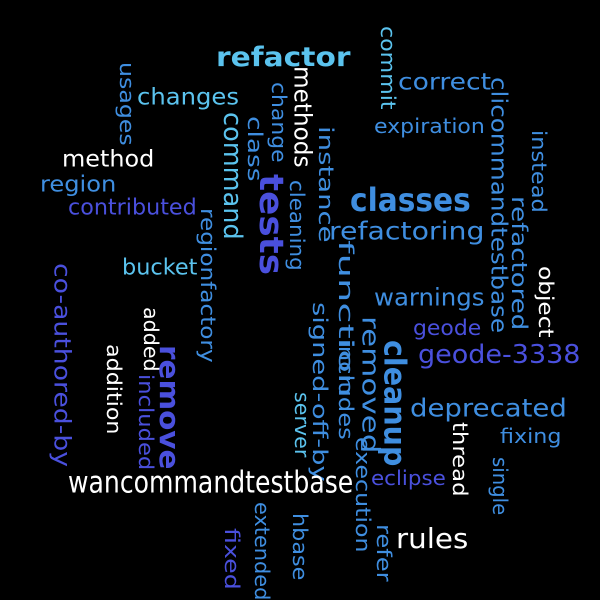 The width and height of the screenshot is (600, 600). What do you see at coordinates (108, 158) in the screenshot?
I see `word: method` at bounding box center [108, 158].